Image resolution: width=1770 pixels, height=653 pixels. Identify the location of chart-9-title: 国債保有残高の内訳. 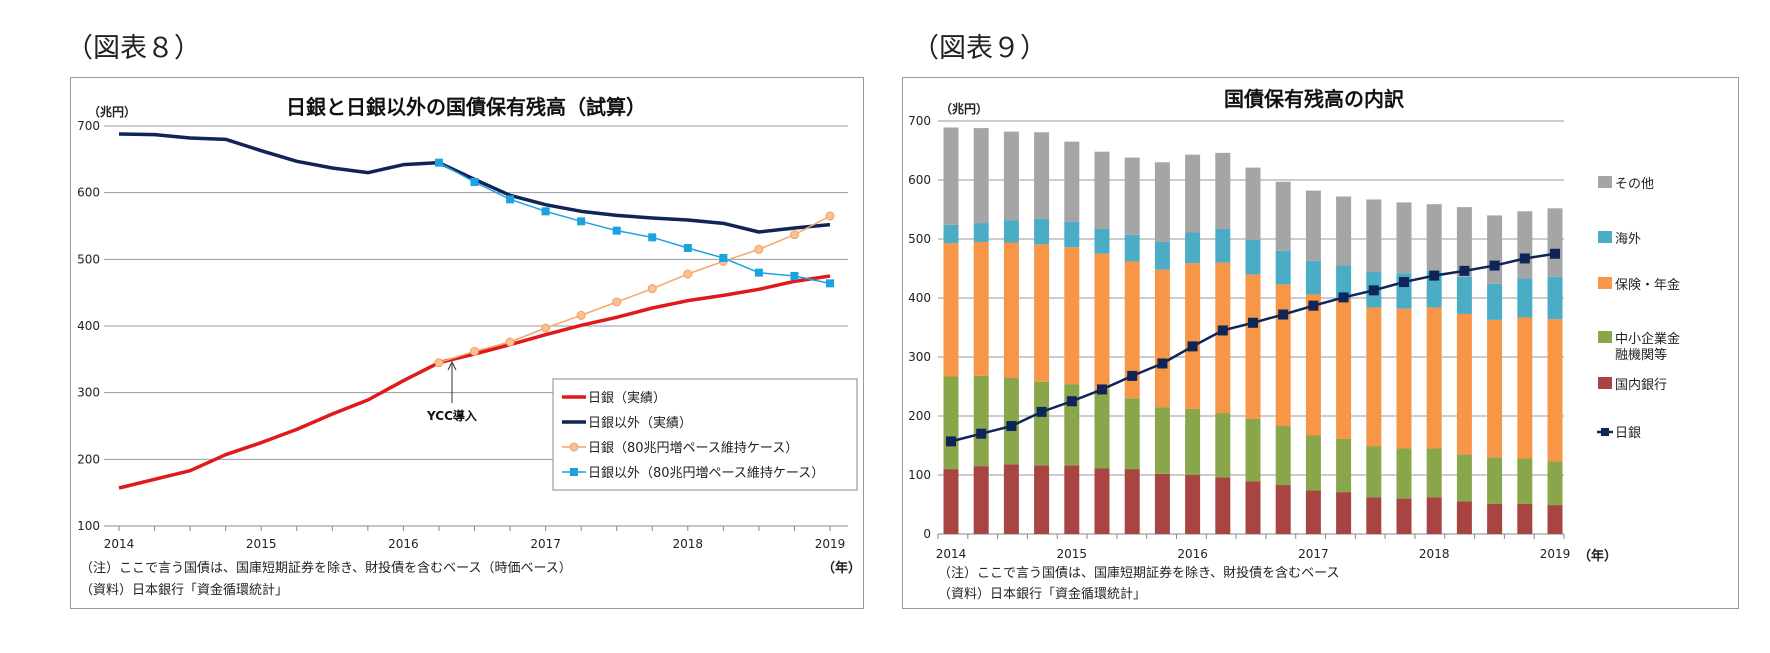
(1314, 99).